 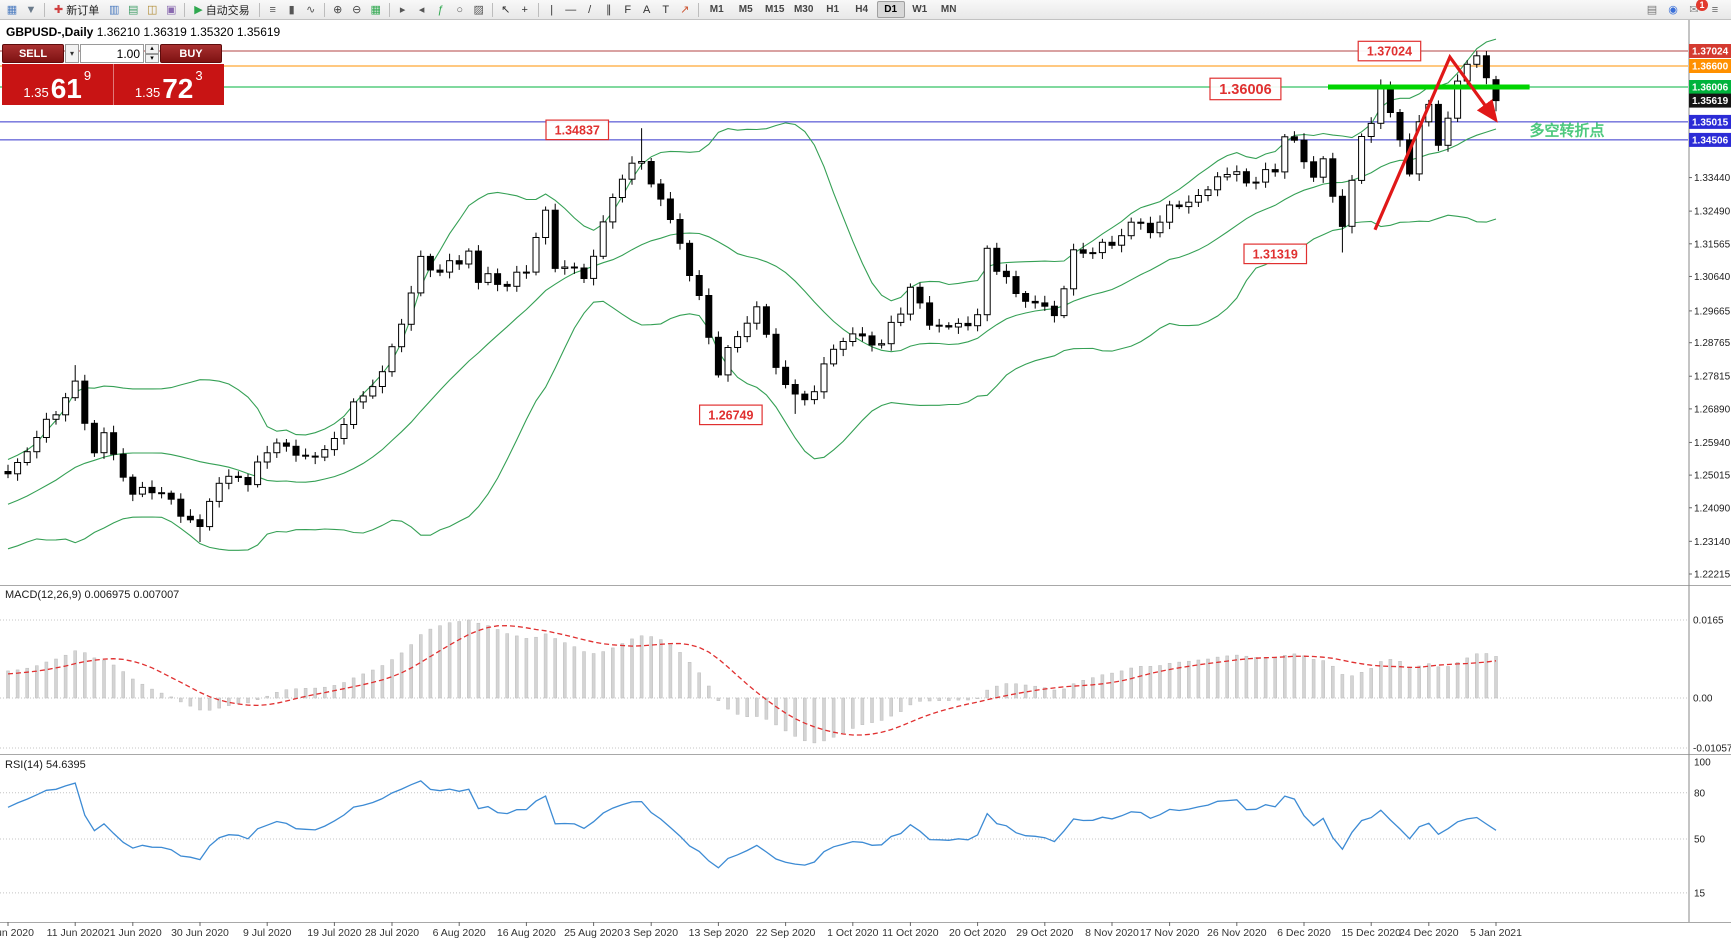 What do you see at coordinates (948, 9) in the screenshot?
I see `timeframe-mn: MN` at bounding box center [948, 9].